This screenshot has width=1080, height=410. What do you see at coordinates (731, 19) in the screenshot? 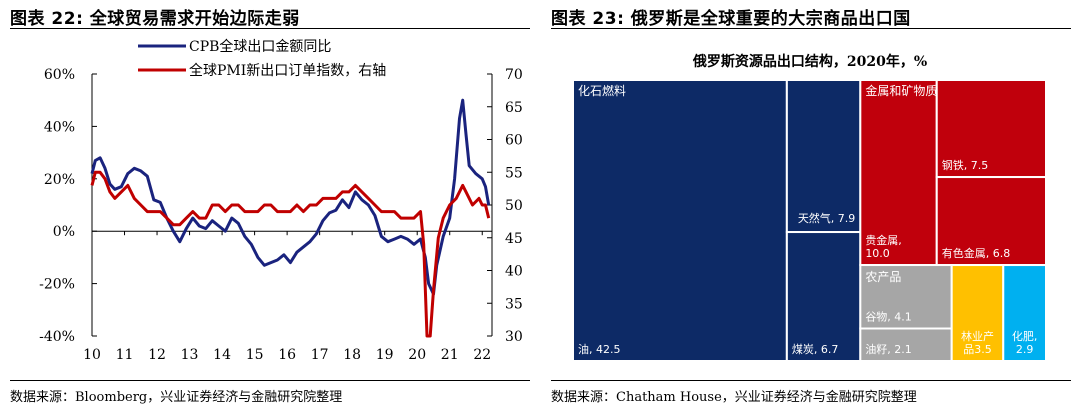
I see `right-figure-title: 图表 23: 俄罗斯是全球重要的大宗商品出口国` at bounding box center [731, 19].